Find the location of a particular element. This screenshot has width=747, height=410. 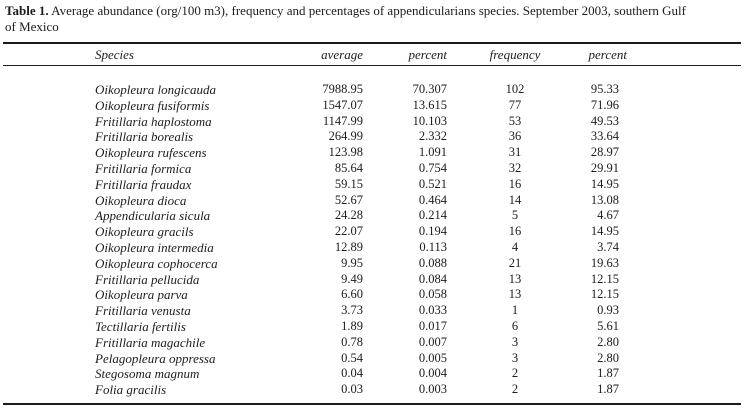

percent-cell: 0.214 is located at coordinates (432, 215).